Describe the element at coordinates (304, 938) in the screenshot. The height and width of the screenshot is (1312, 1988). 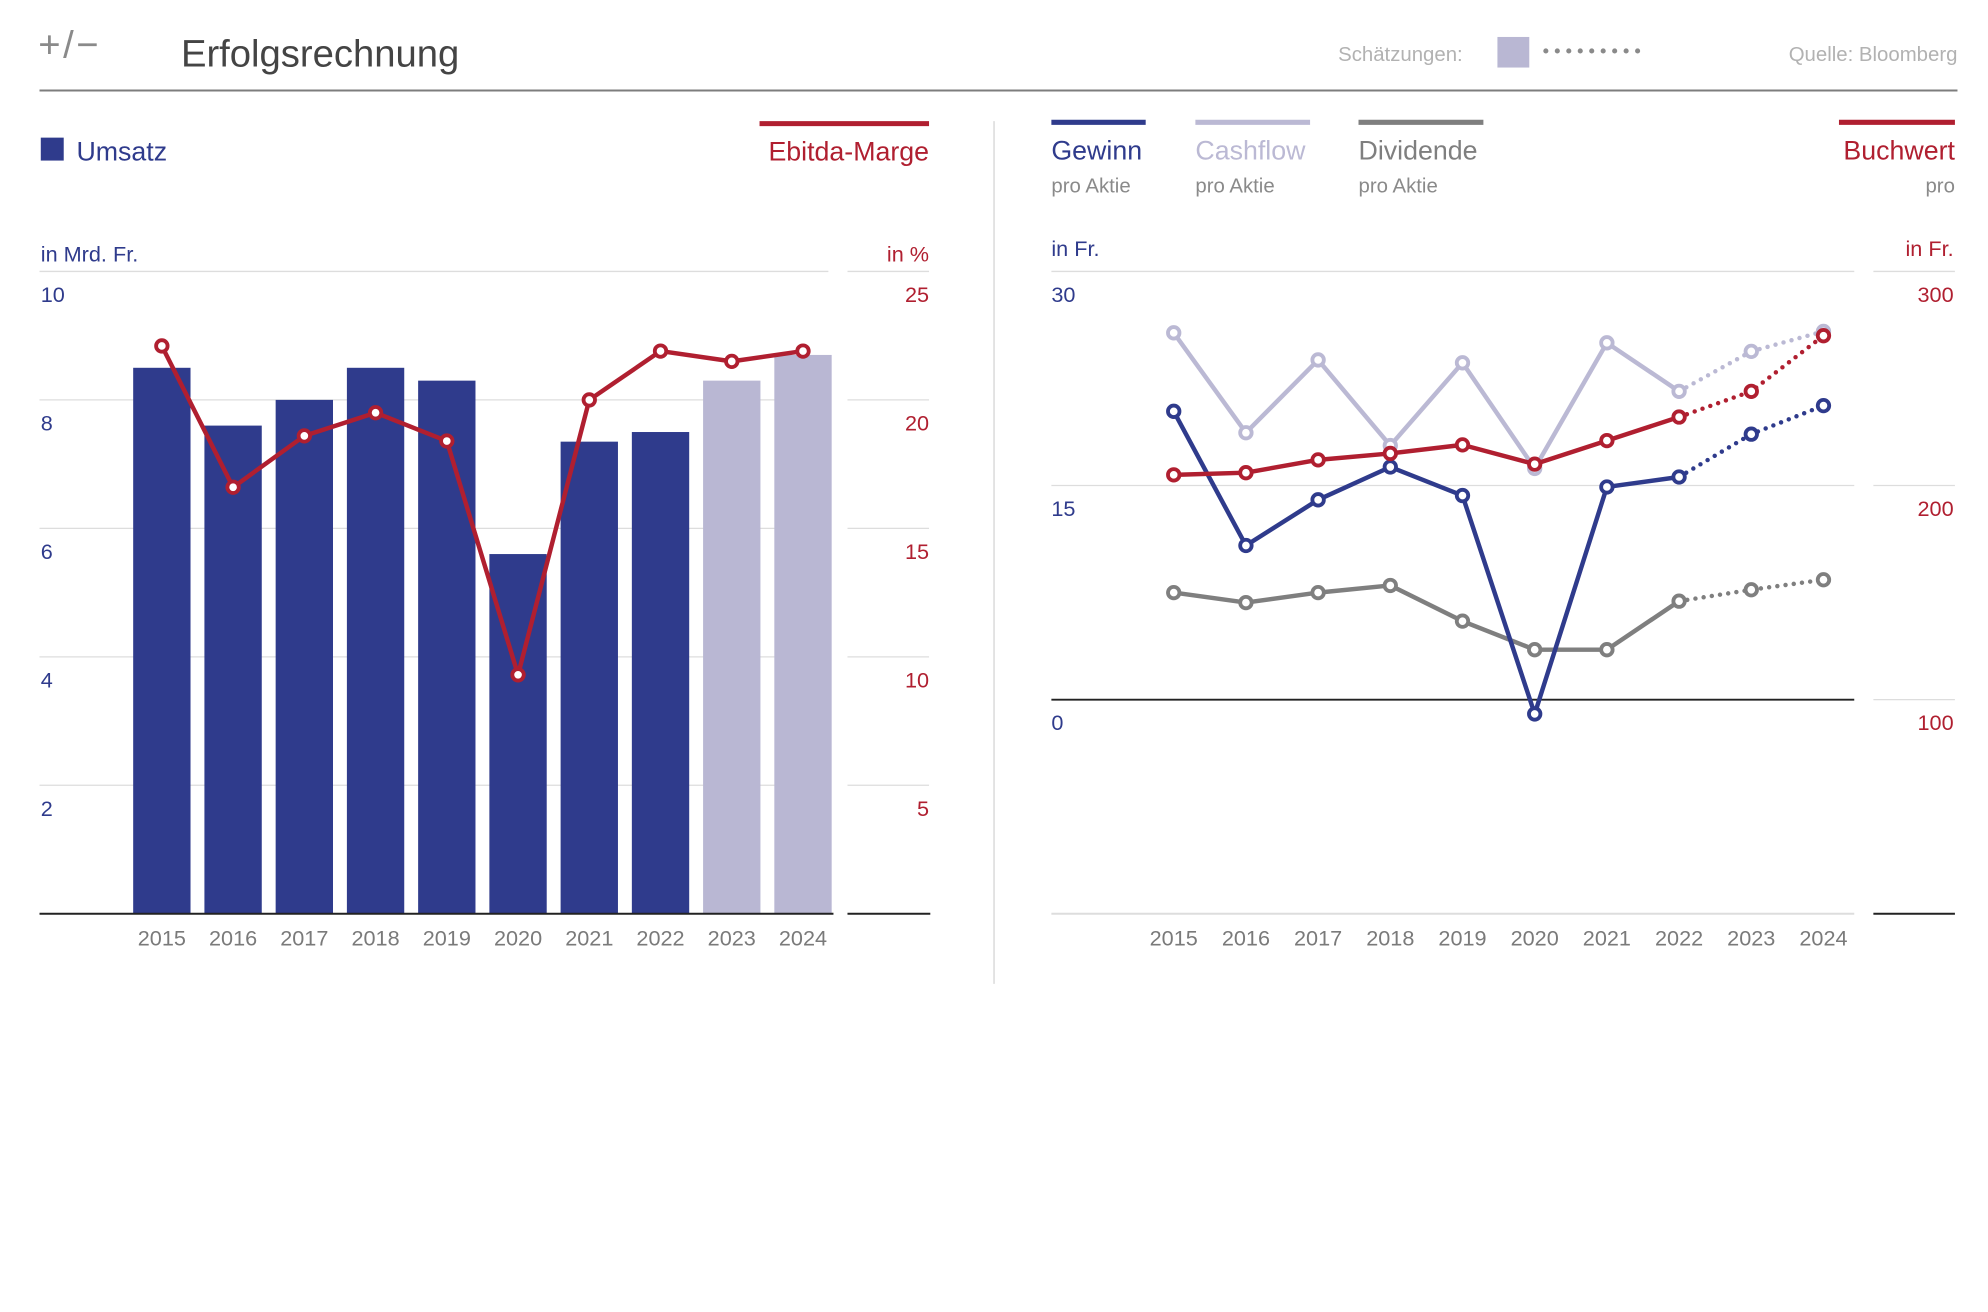
I see `x-tick-label: 2017` at that location.